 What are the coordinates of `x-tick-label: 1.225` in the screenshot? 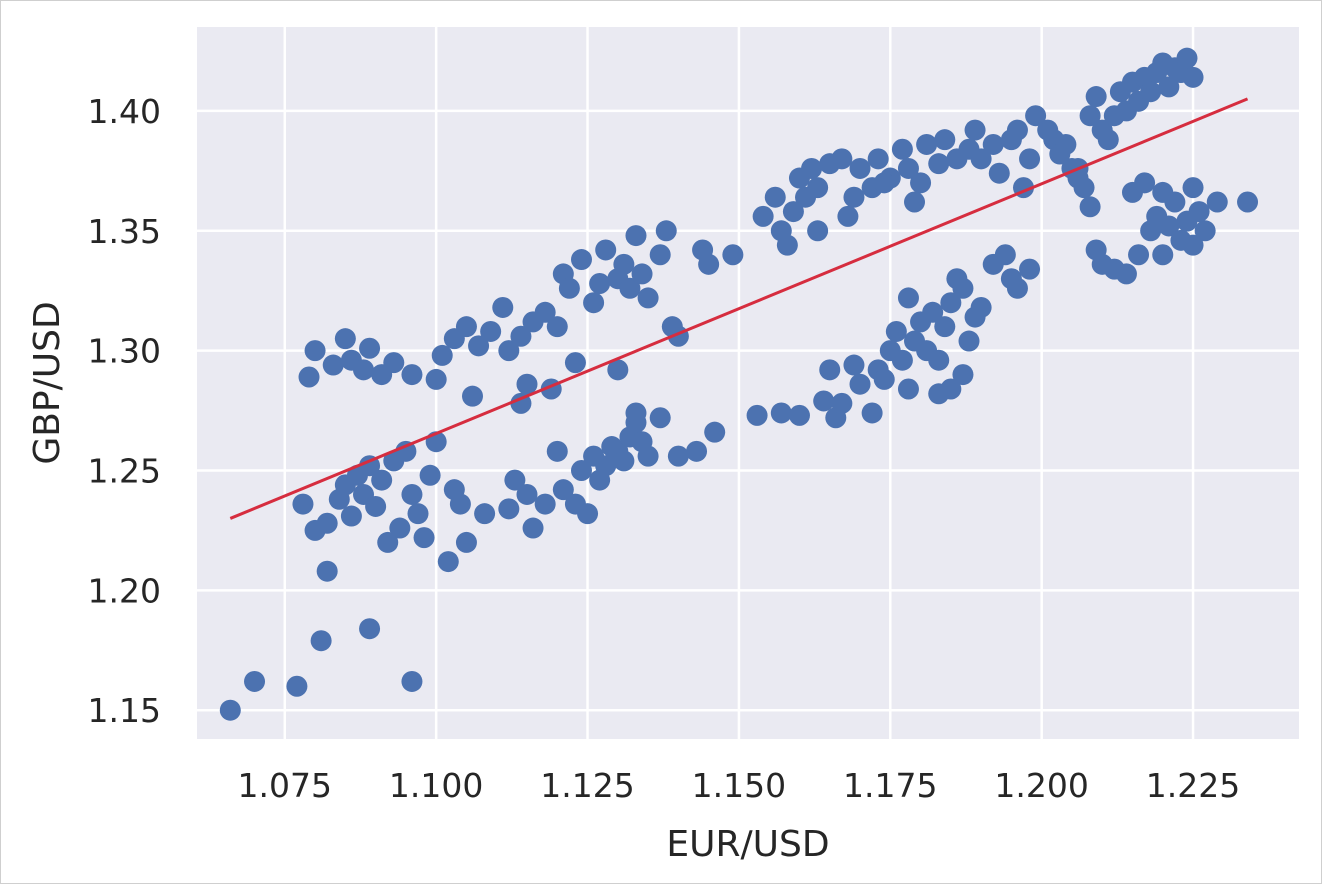 It's located at (1193, 785).